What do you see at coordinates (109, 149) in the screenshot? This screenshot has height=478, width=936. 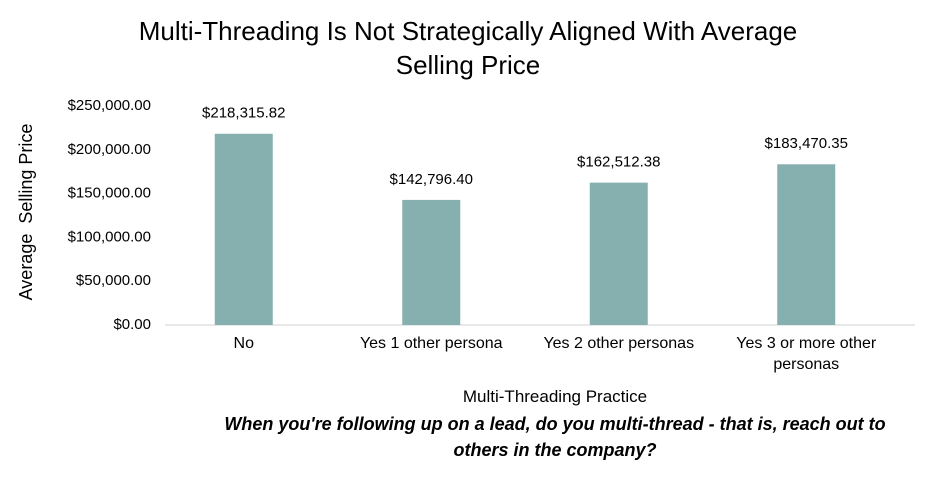 I see `y-tick-label: $200,000.00` at bounding box center [109, 149].